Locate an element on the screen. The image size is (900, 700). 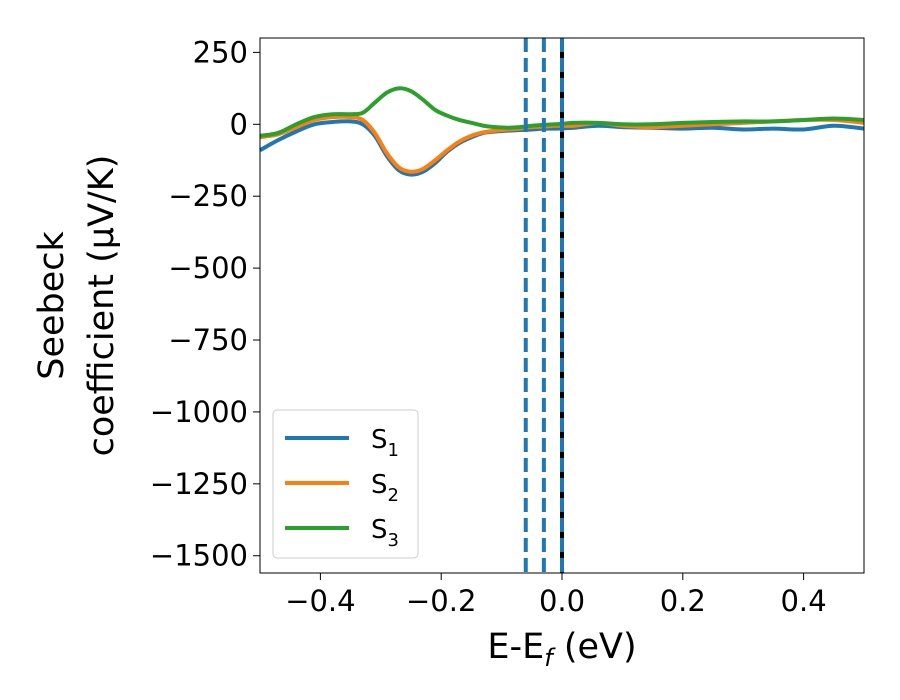
y-tick-label: −1250 is located at coordinates (199, 484).